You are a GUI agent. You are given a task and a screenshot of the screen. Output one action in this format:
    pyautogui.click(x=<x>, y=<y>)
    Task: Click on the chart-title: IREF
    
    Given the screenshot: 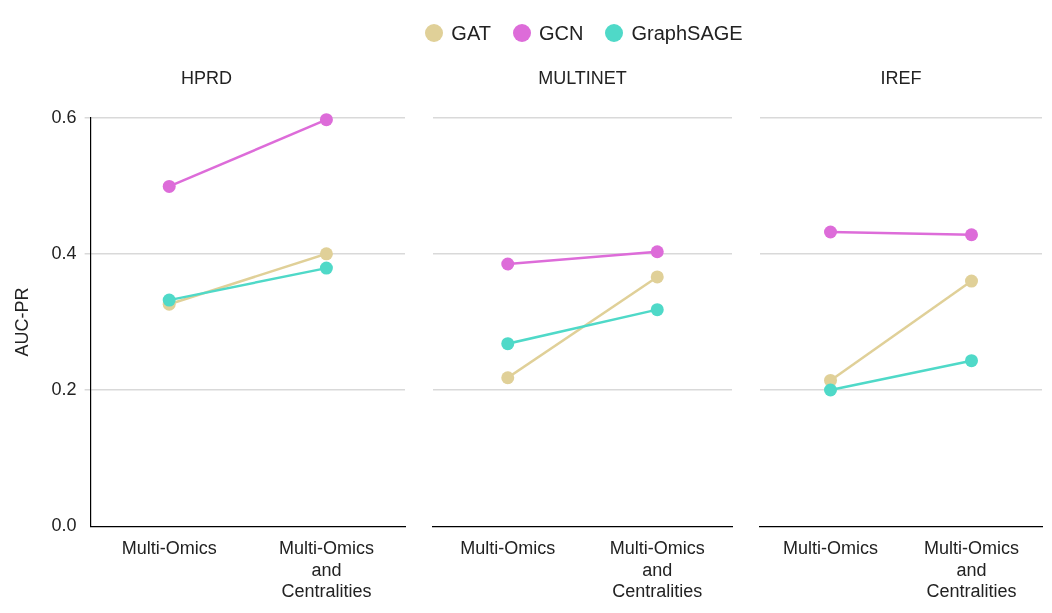 What is the action you would take?
    pyautogui.click(x=901, y=77)
    